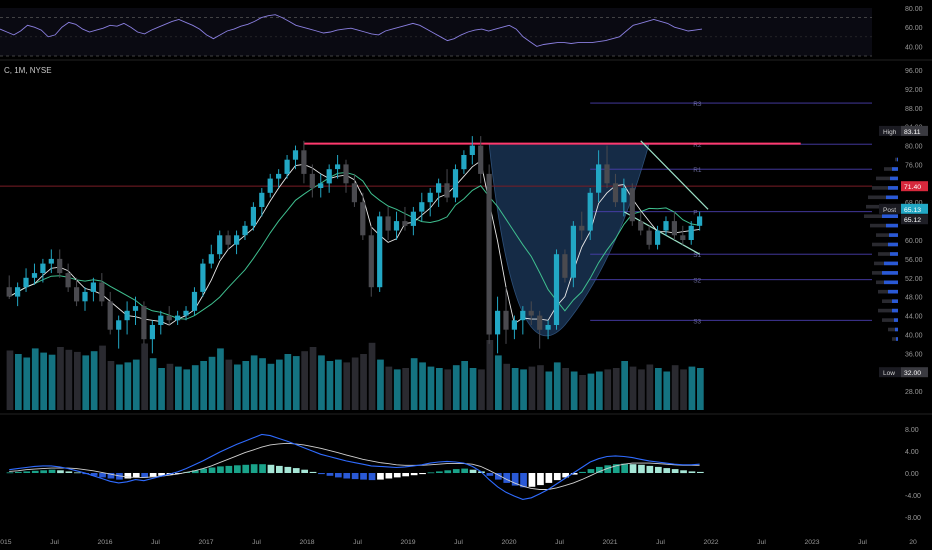 The height and width of the screenshot is (550, 932). Describe the element at coordinates (354, 466) in the screenshot. I see `macd-signal-line` at that location.